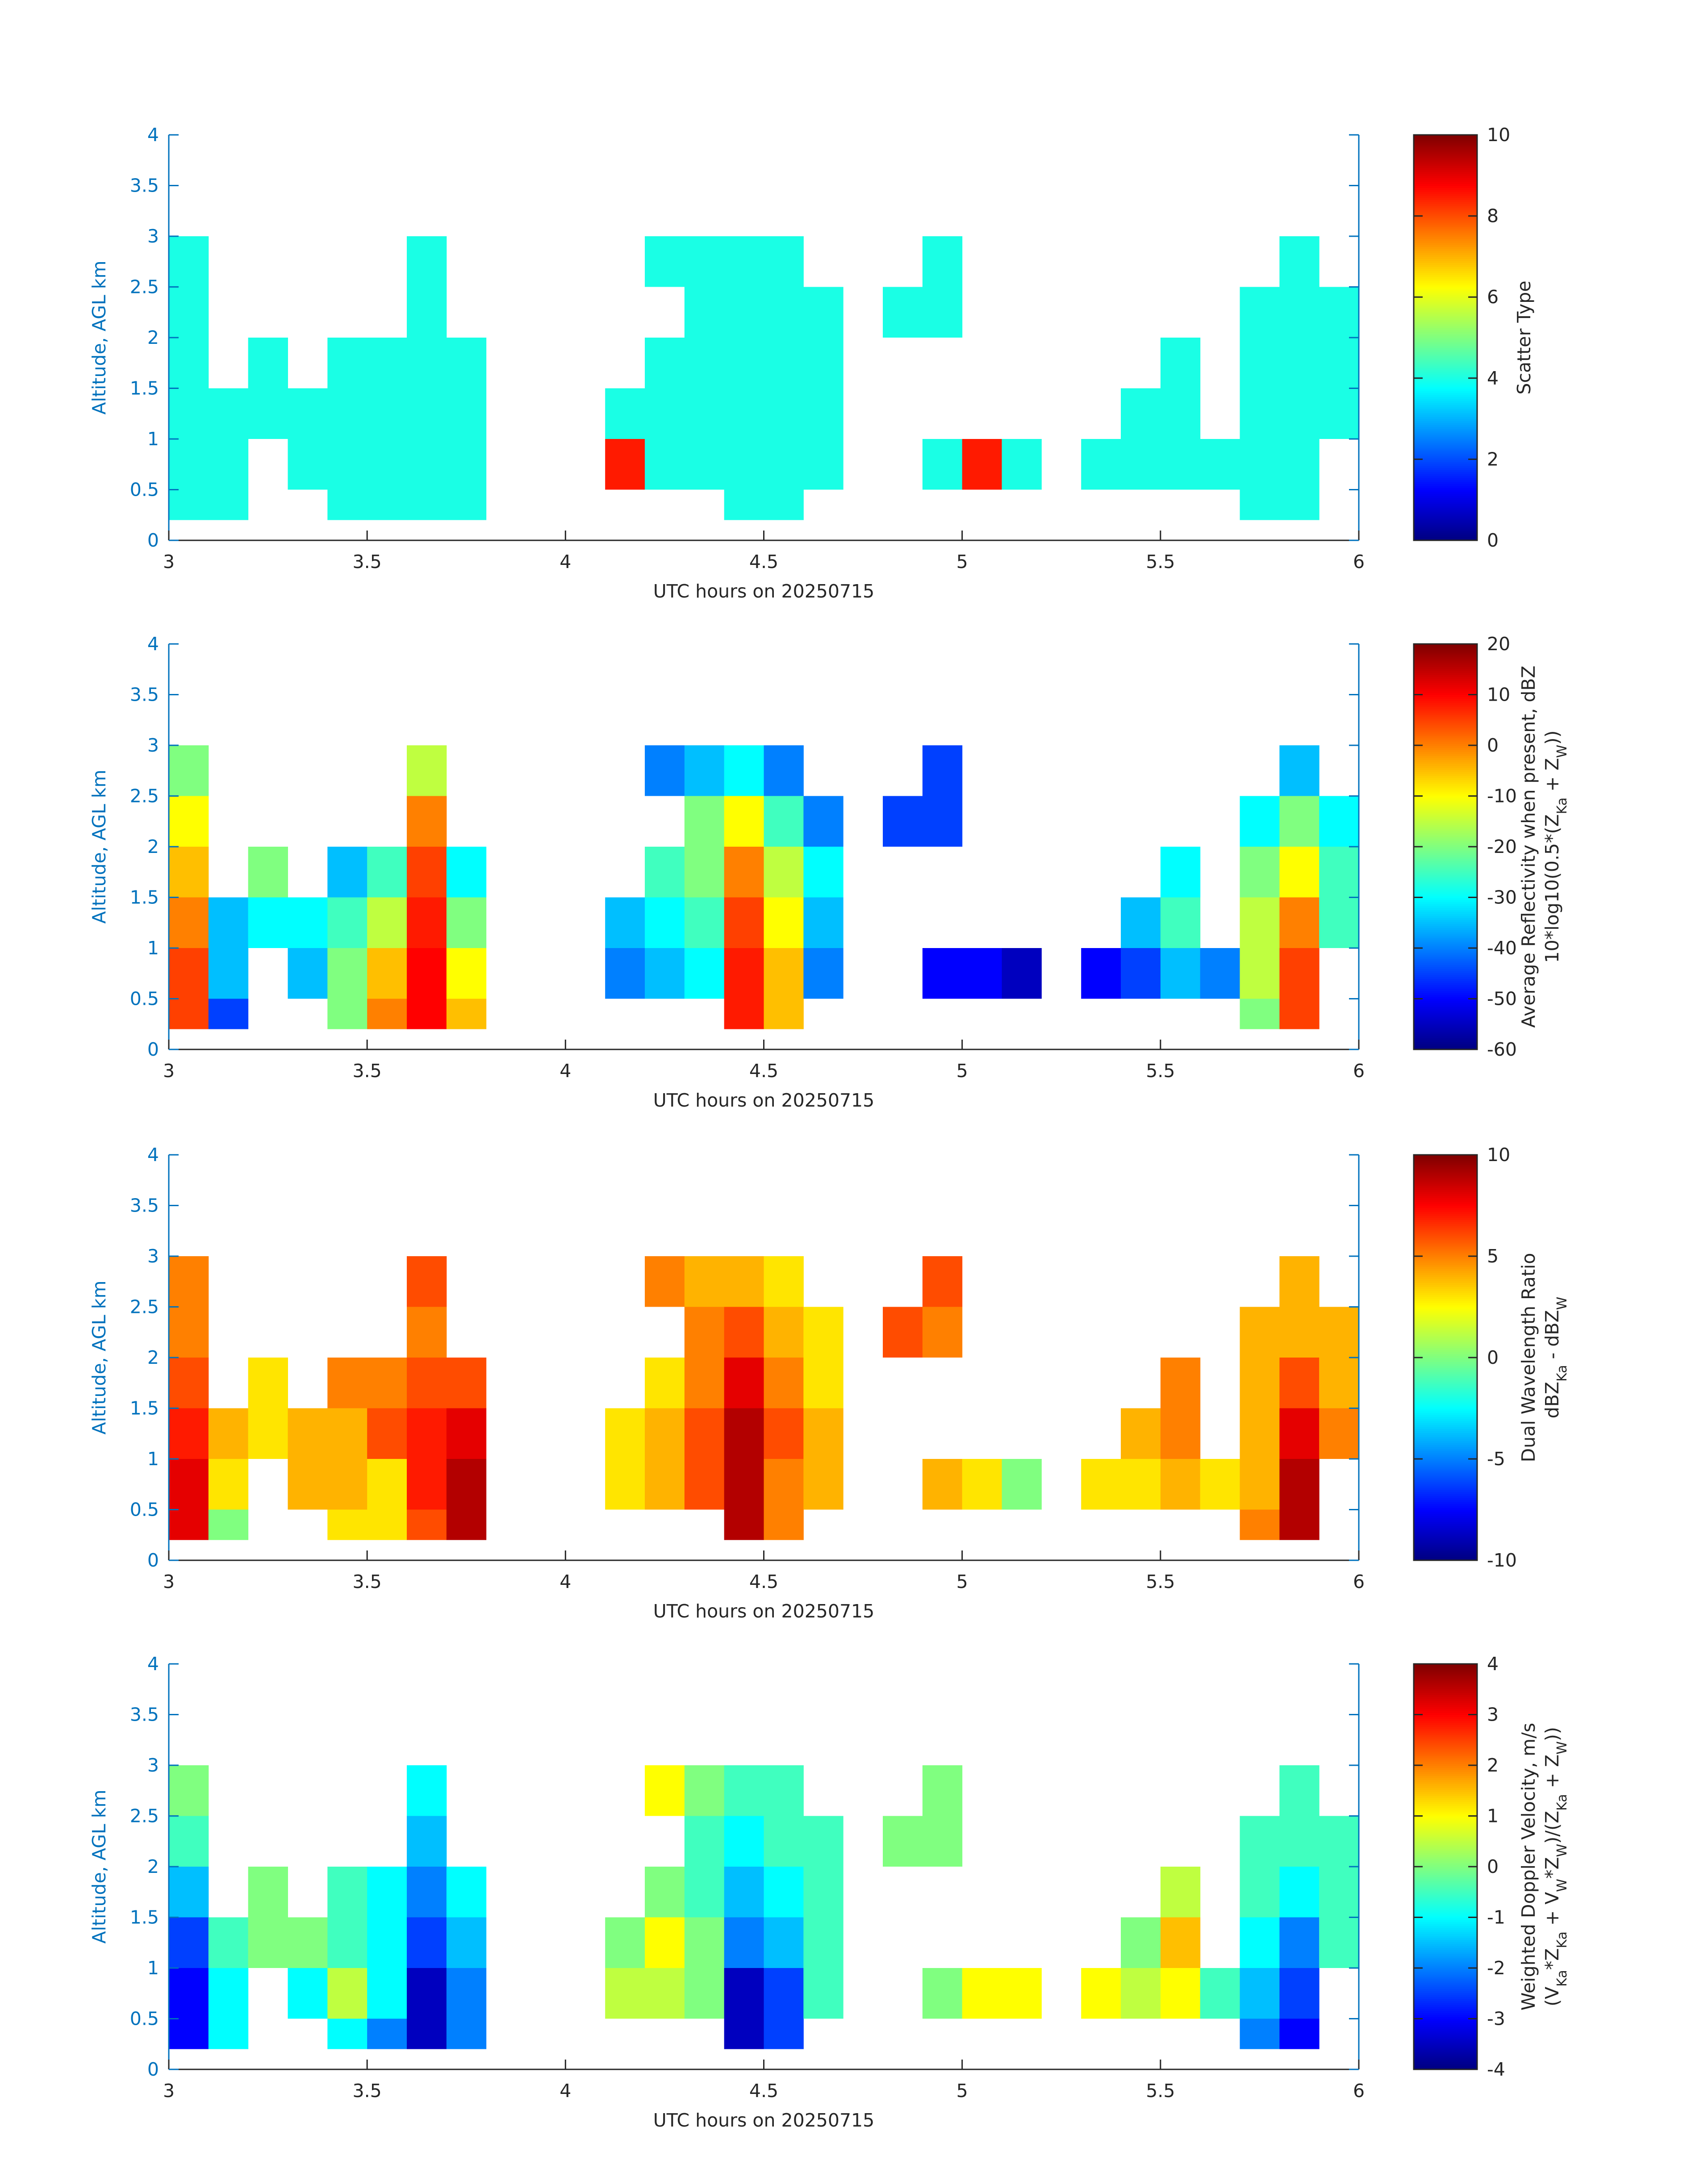  What do you see at coordinates (1552, 1868) in the screenshot?
I see `label-part: *Z` at bounding box center [1552, 1868].